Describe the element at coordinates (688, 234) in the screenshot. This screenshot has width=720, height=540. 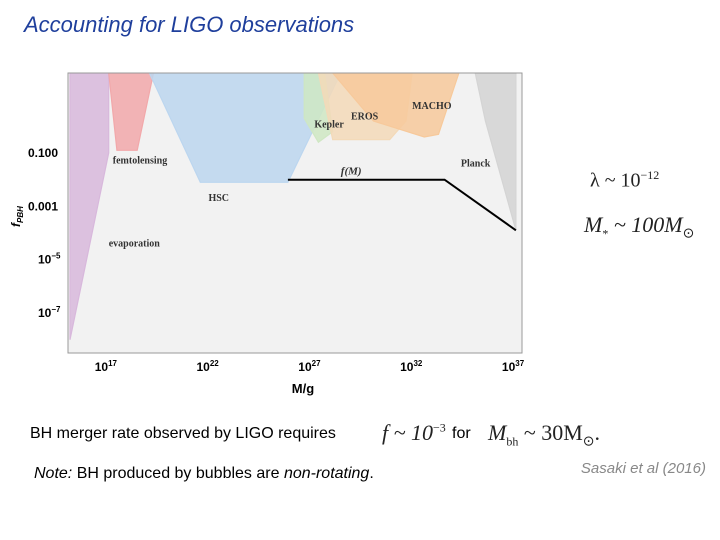
I see `solar-mass-symbol: ⊙` at that location.